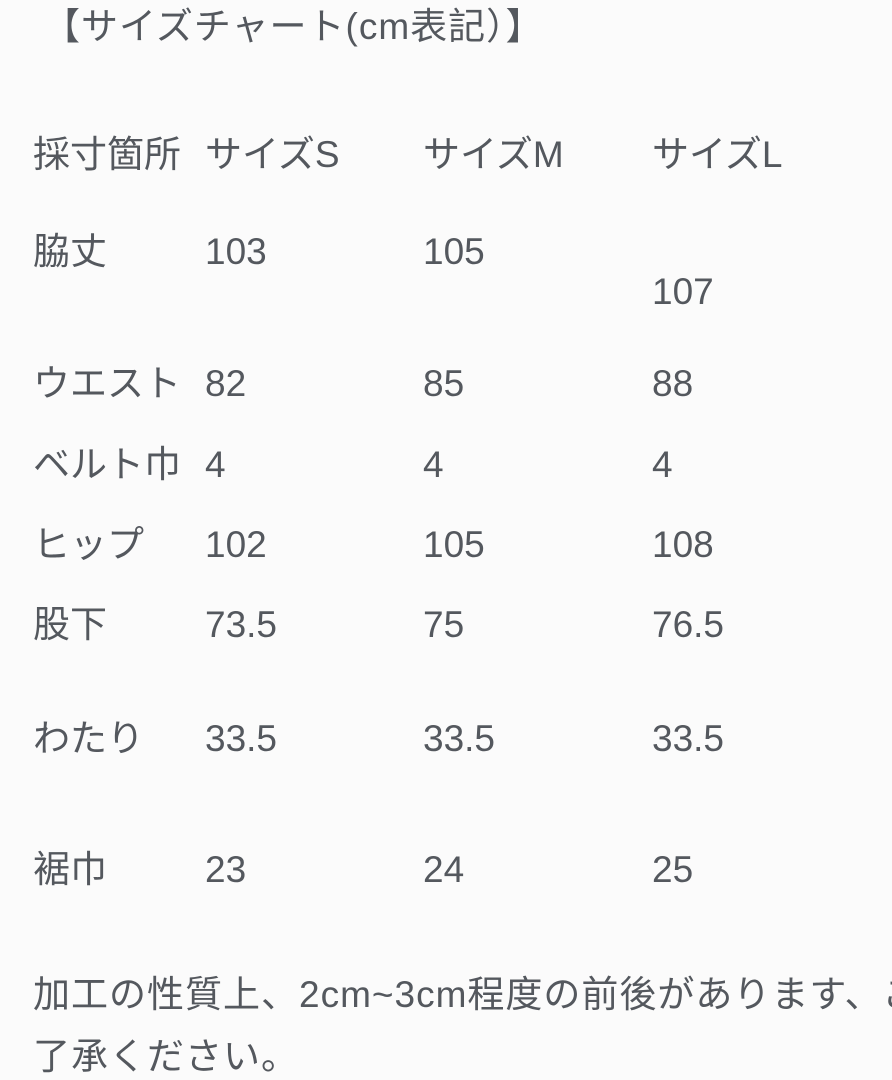  I want to click on size-l-value: 25, so click(673, 869).